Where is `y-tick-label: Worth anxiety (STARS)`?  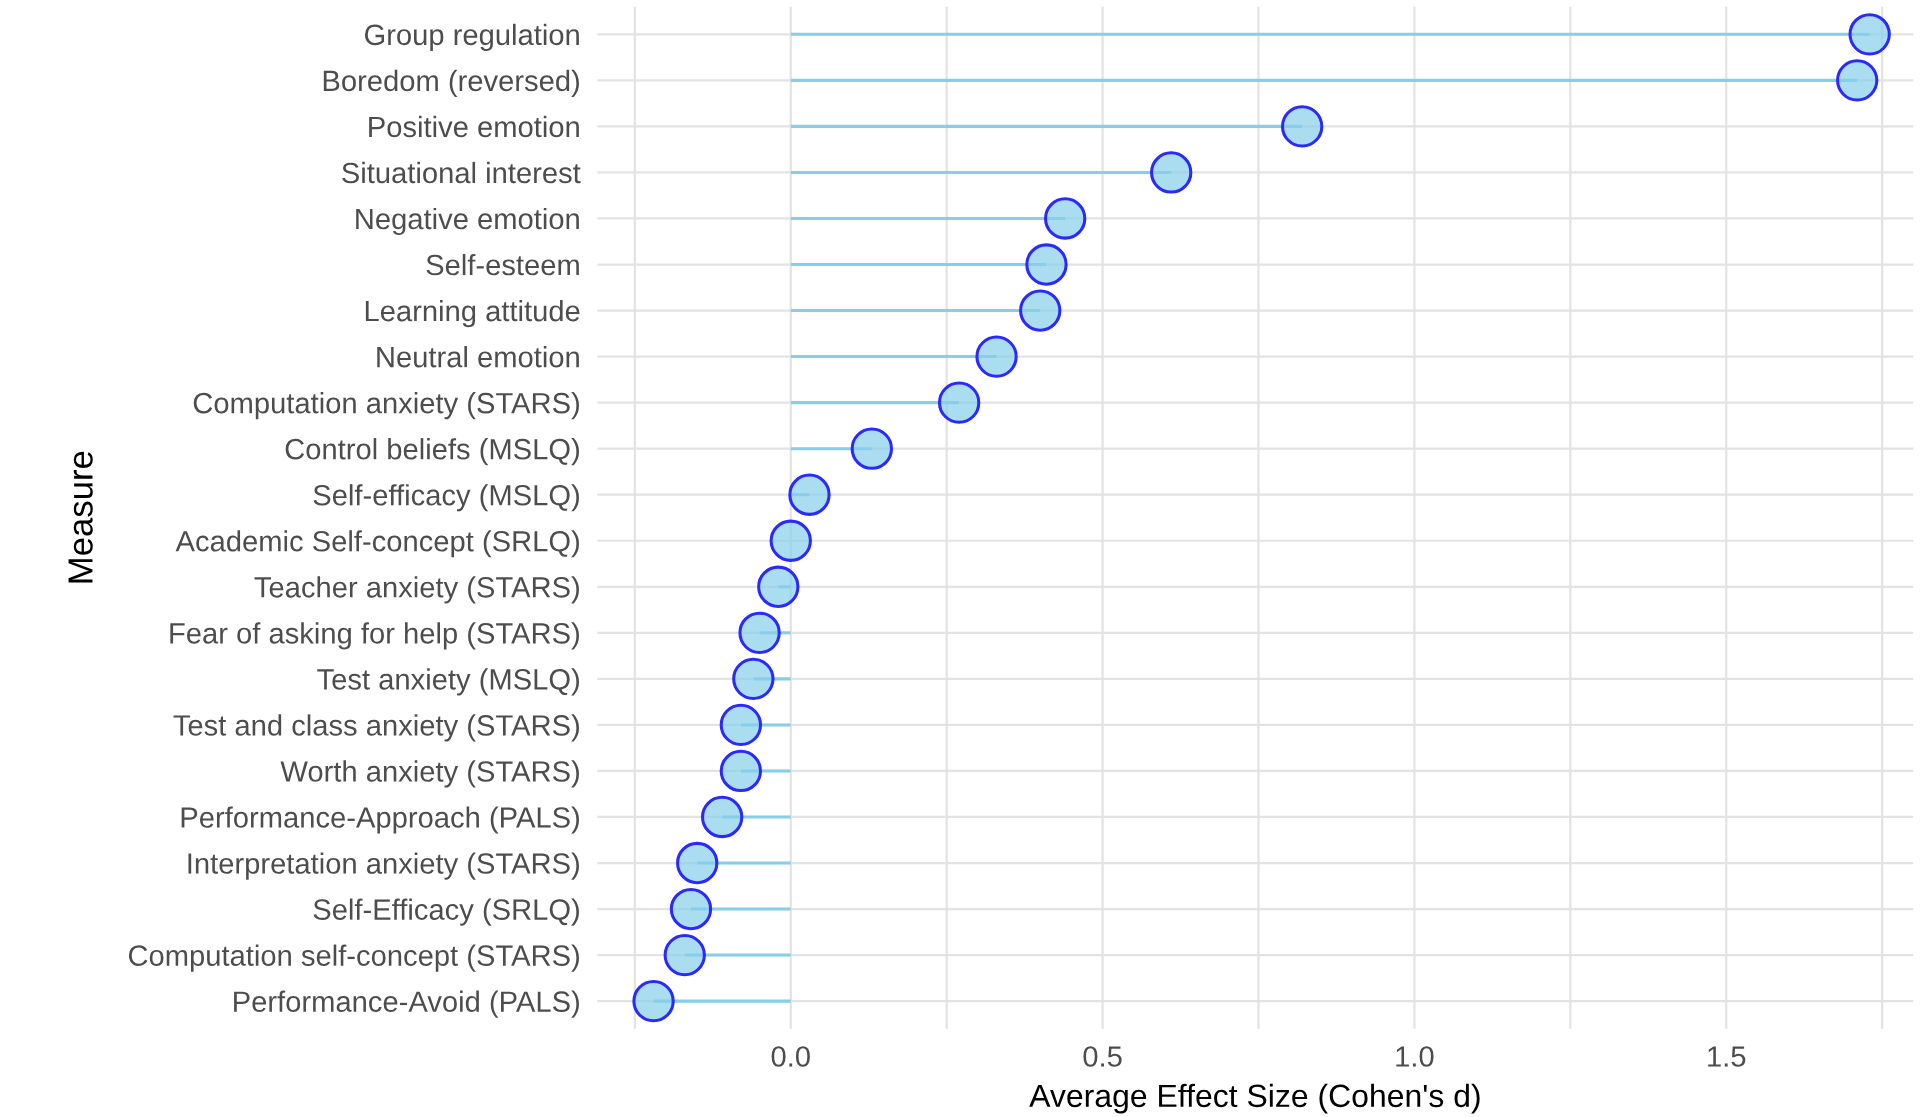 y-tick-label: Worth anxiety (STARS) is located at coordinates (429, 774).